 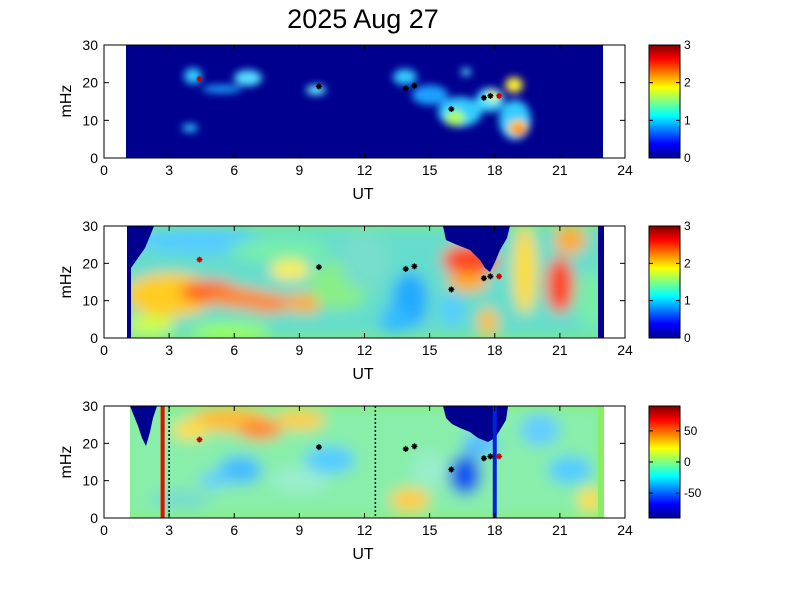 I want to click on x-axis-label-middle: UT, so click(x=363, y=374).